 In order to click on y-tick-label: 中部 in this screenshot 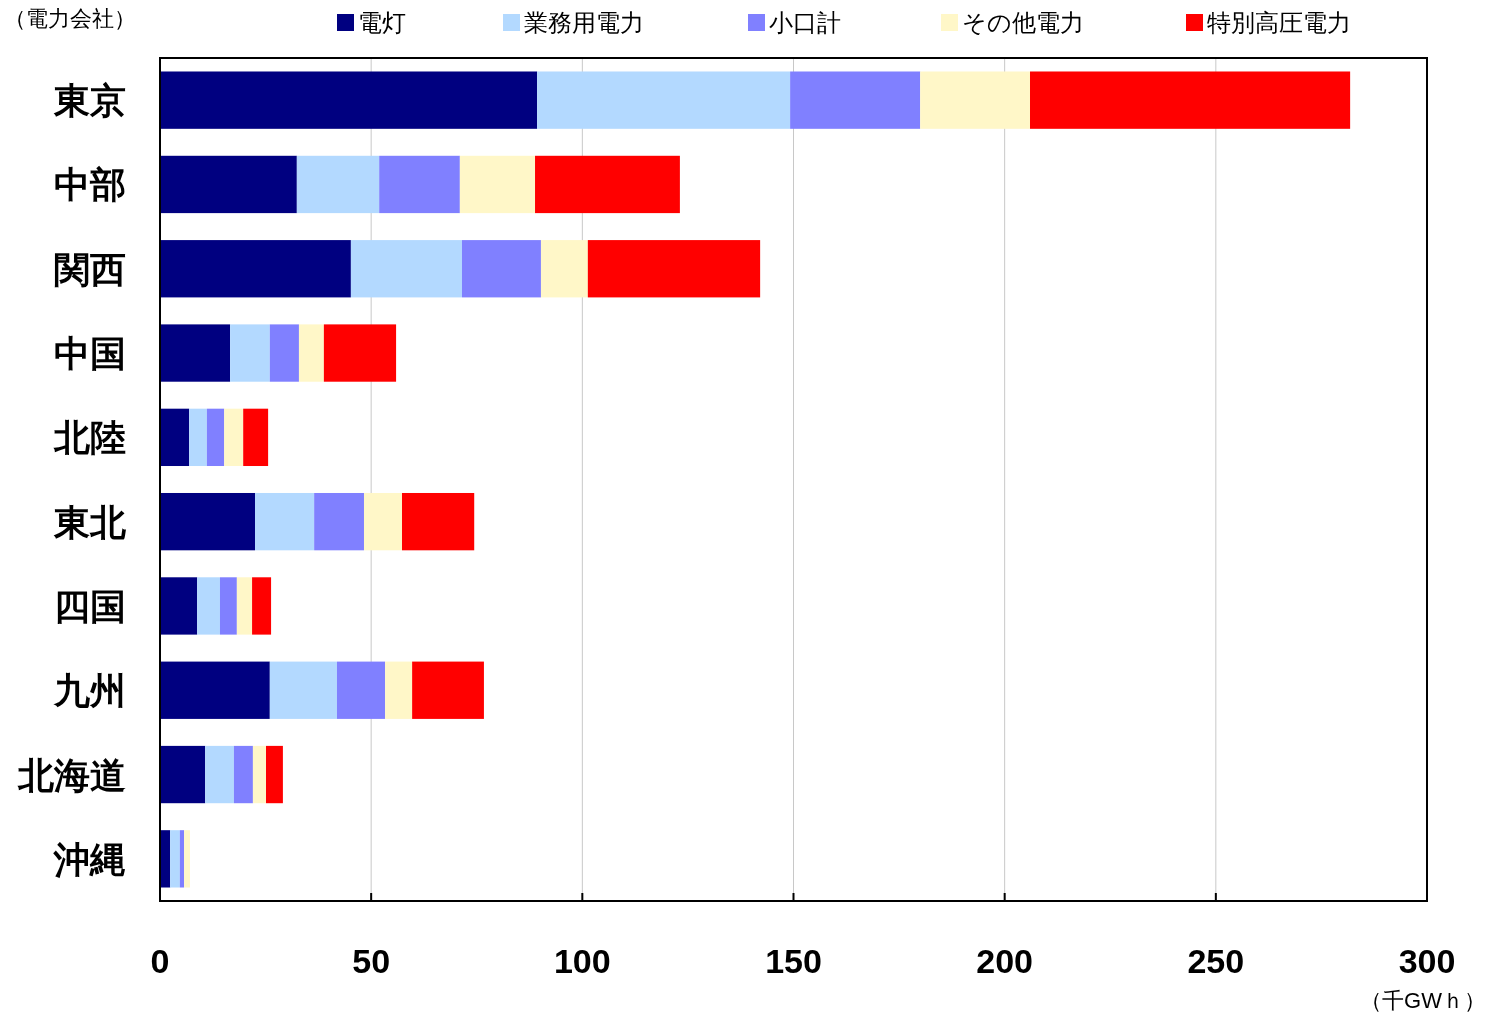, I will do `click(90, 185)`.